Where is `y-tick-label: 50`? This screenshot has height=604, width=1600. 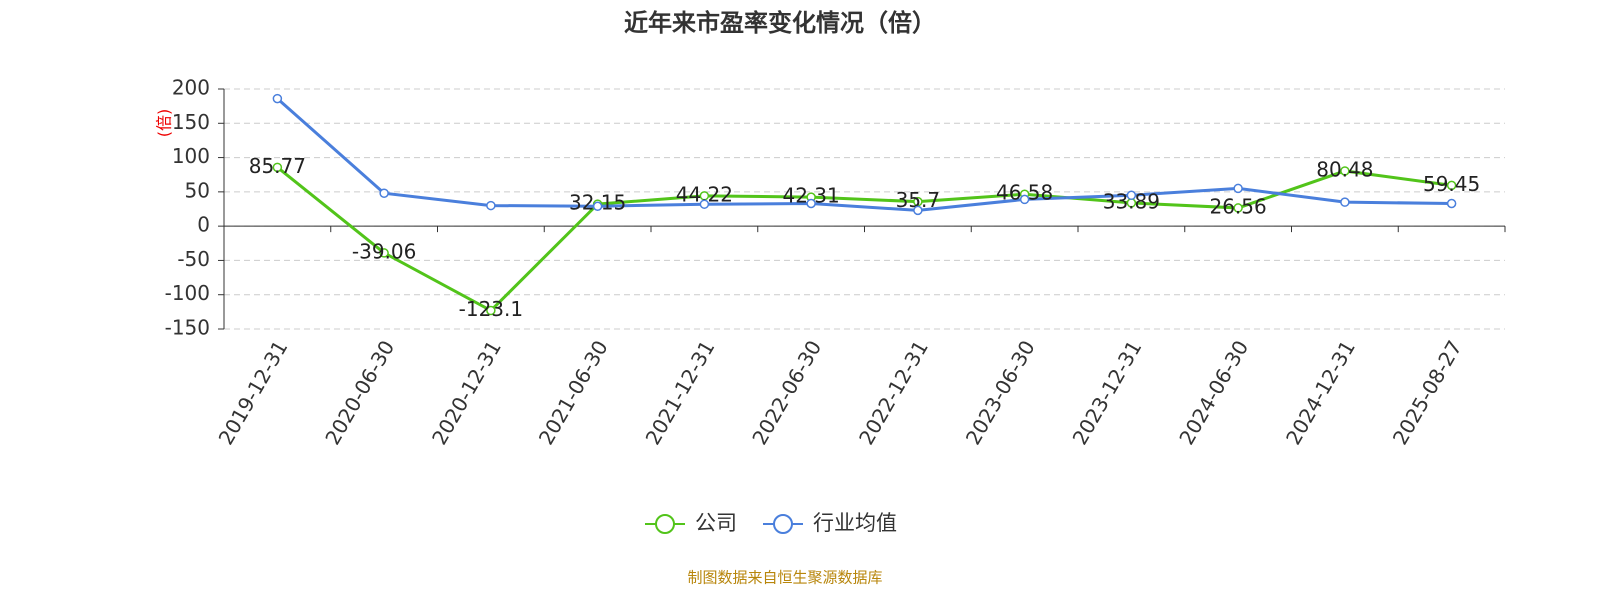
y-tick-label: 50 is located at coordinates (197, 190).